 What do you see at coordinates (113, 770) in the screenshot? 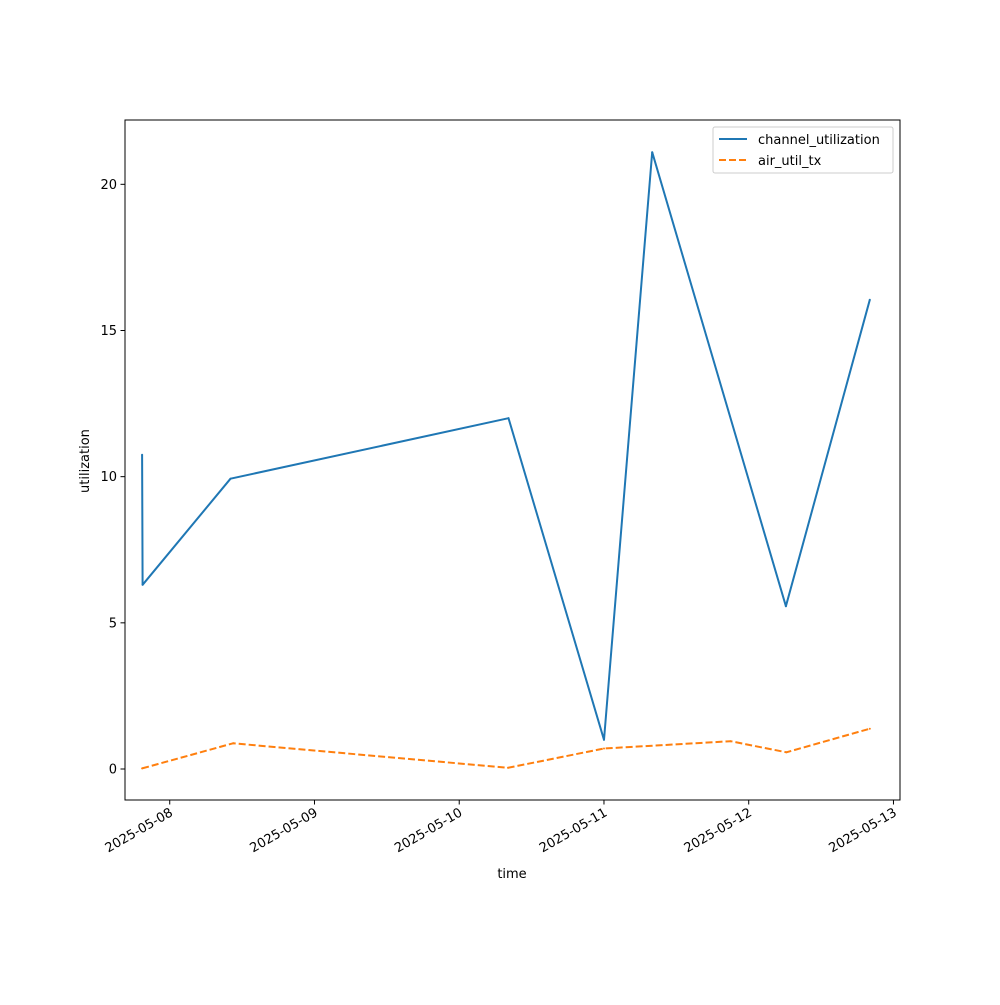
I see `y-tick-label: 0` at bounding box center [113, 770].